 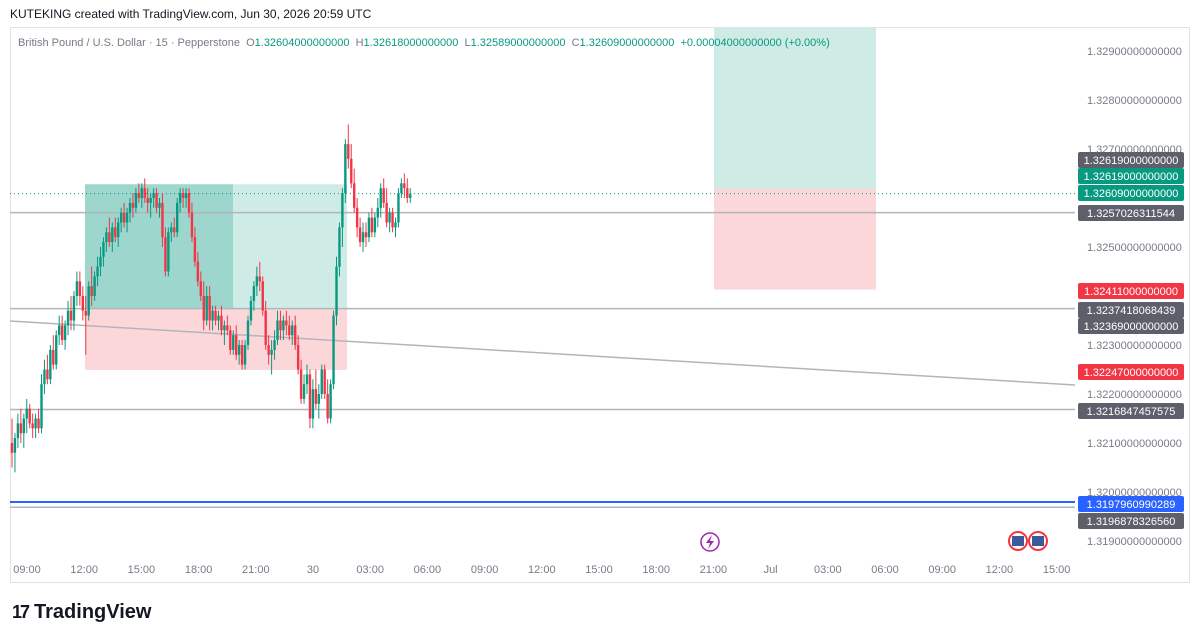 I want to click on long-target-zone, so click(x=216, y=246).